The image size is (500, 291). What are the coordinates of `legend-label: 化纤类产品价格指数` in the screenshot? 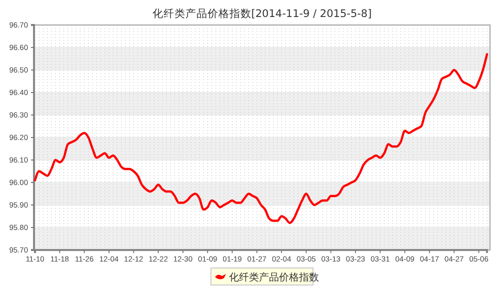 It's located at (274, 278).